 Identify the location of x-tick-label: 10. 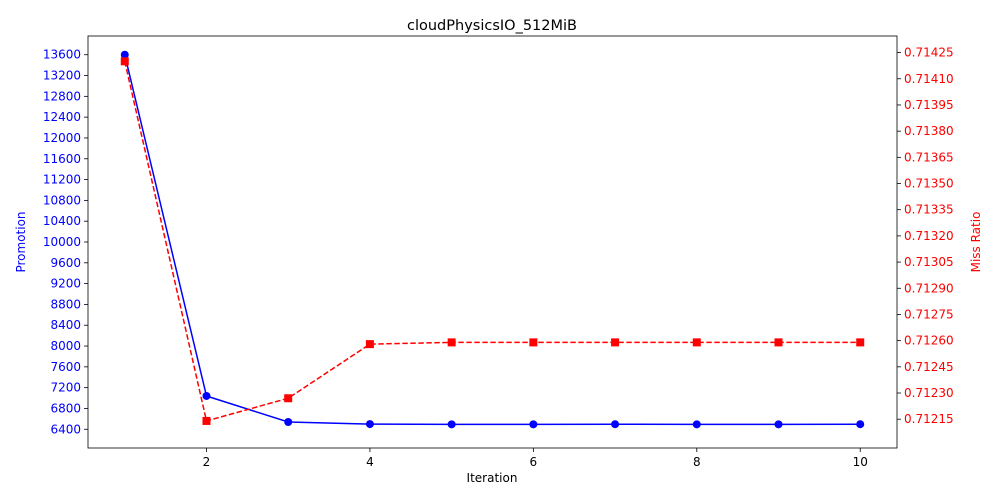
(860, 462).